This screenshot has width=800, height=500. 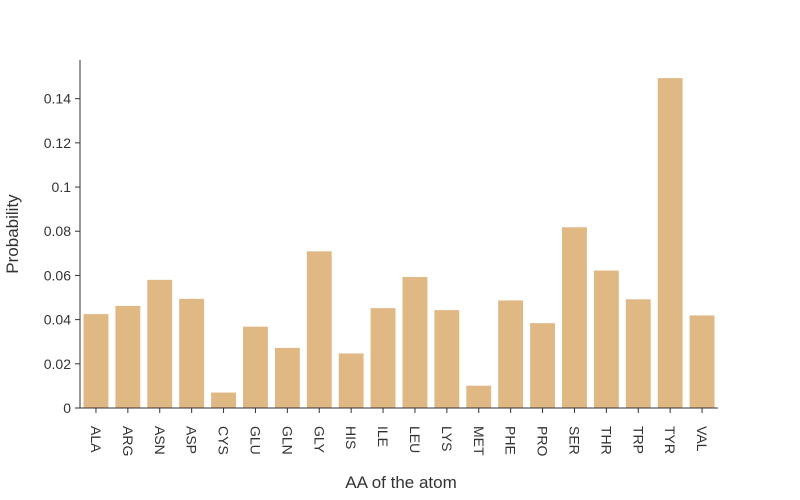 What do you see at coordinates (542, 365) in the screenshot?
I see `bar-pro` at bounding box center [542, 365].